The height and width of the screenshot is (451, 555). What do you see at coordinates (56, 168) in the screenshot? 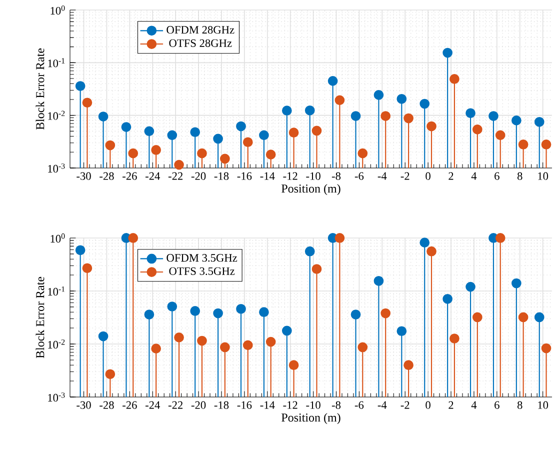
I see `y-tick-label: 10$^{-3}$` at bounding box center [56, 168].